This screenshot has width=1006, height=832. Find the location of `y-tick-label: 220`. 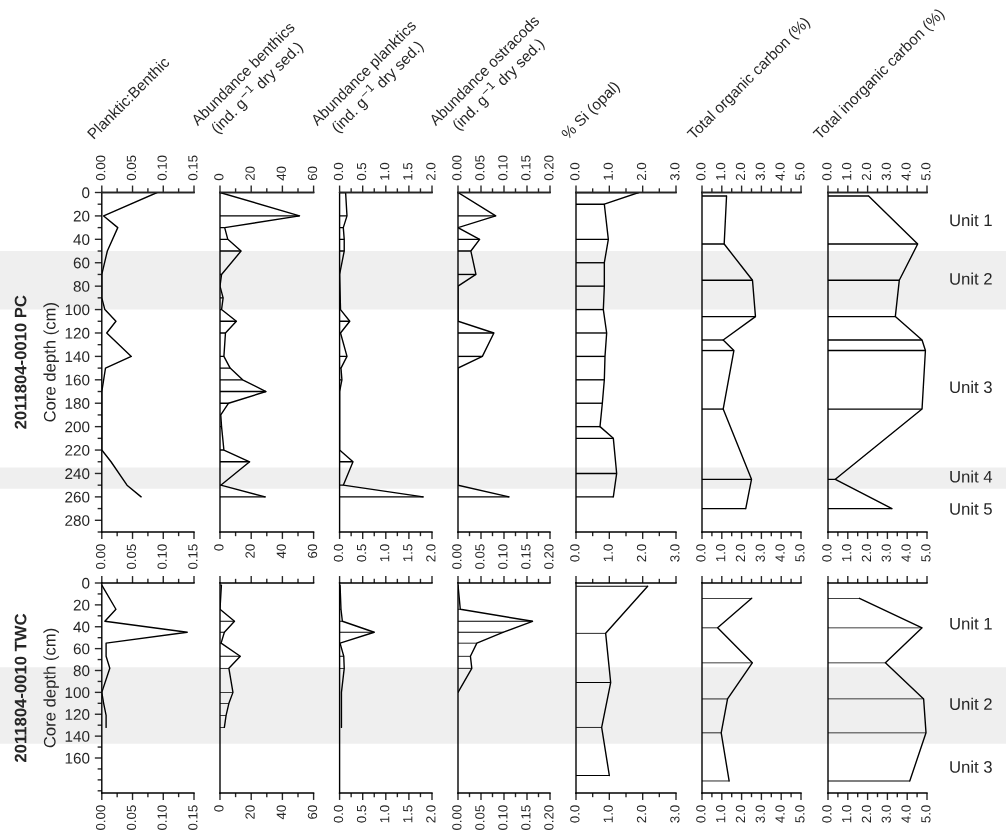

y-tick-label: 220 is located at coordinates (77, 450).